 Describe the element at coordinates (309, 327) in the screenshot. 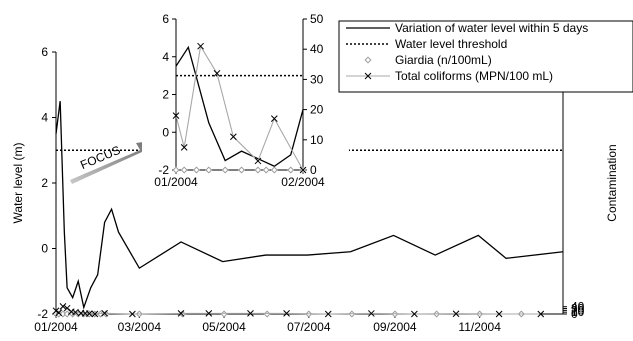

I see `main-x-tick-label: 07/2004` at that location.